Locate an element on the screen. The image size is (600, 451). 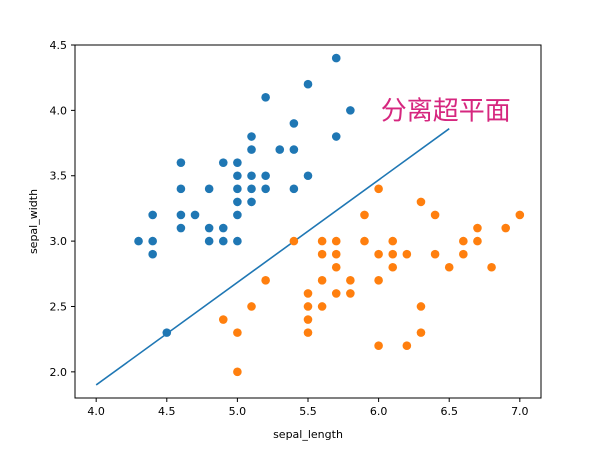
y-axis-title: sepal_width is located at coordinates (33, 221).